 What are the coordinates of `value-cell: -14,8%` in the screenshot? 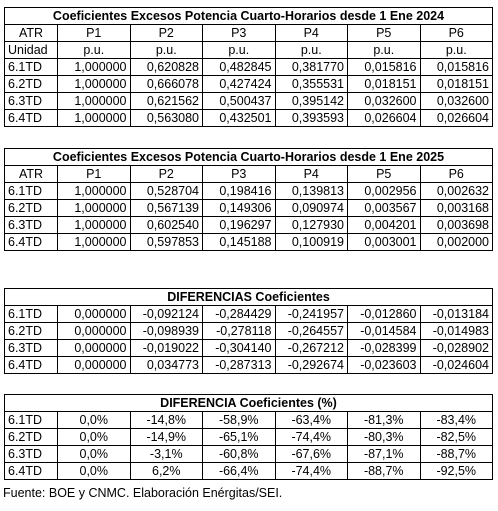 It's located at (166, 420).